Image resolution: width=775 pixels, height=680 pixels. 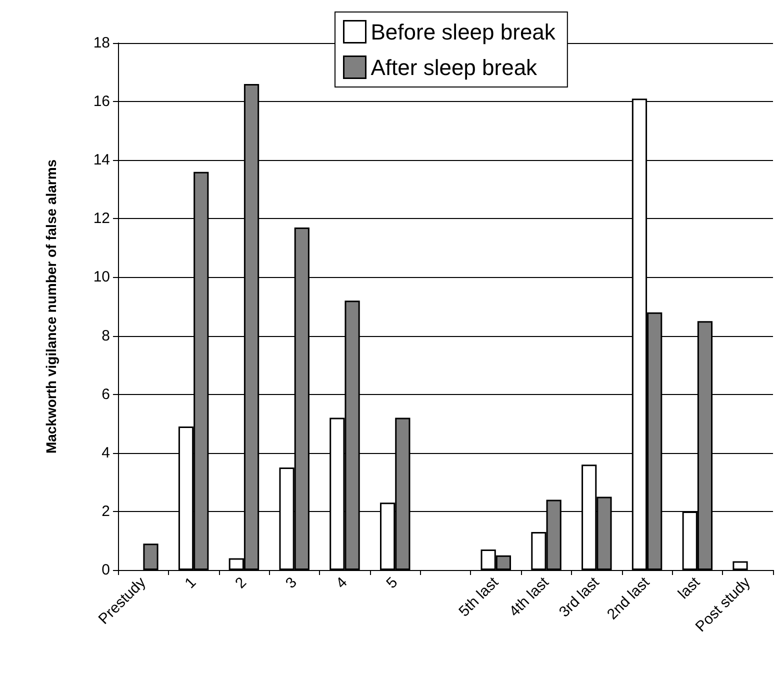 What do you see at coordinates (106, 511) in the screenshot?
I see `y-tick-label: 2` at bounding box center [106, 511].